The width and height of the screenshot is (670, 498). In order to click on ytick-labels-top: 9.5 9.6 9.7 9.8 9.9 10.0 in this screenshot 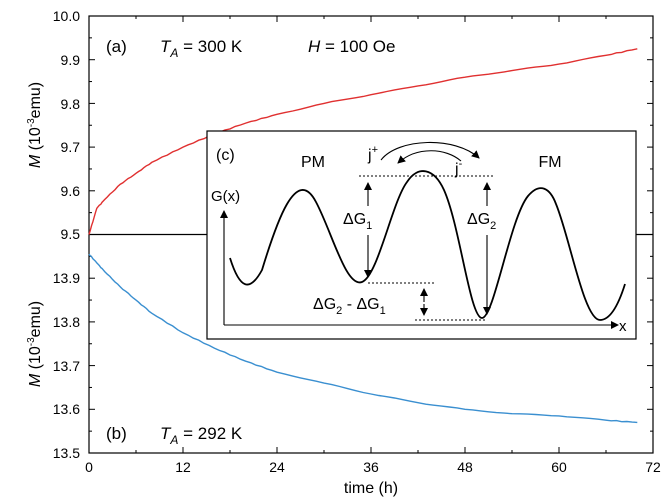, I will do `click(66, 125)`.